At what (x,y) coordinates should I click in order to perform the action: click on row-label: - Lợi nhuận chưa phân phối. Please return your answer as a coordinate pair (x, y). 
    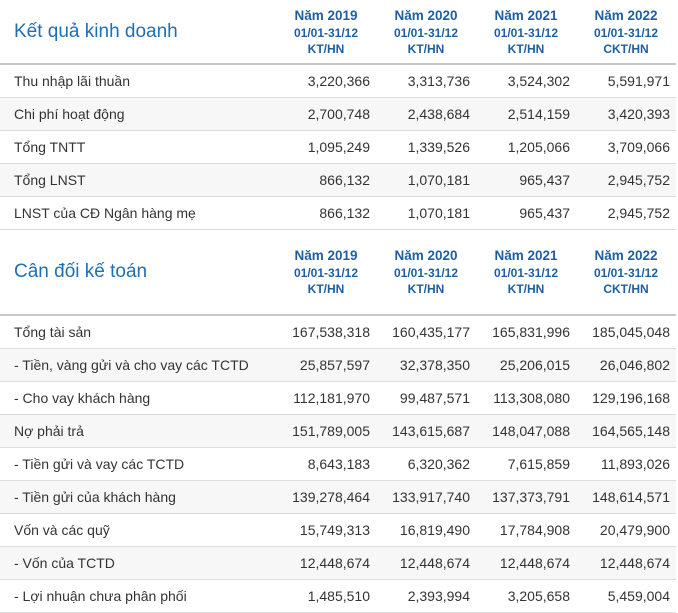
    Looking at the image, I should click on (138, 596).